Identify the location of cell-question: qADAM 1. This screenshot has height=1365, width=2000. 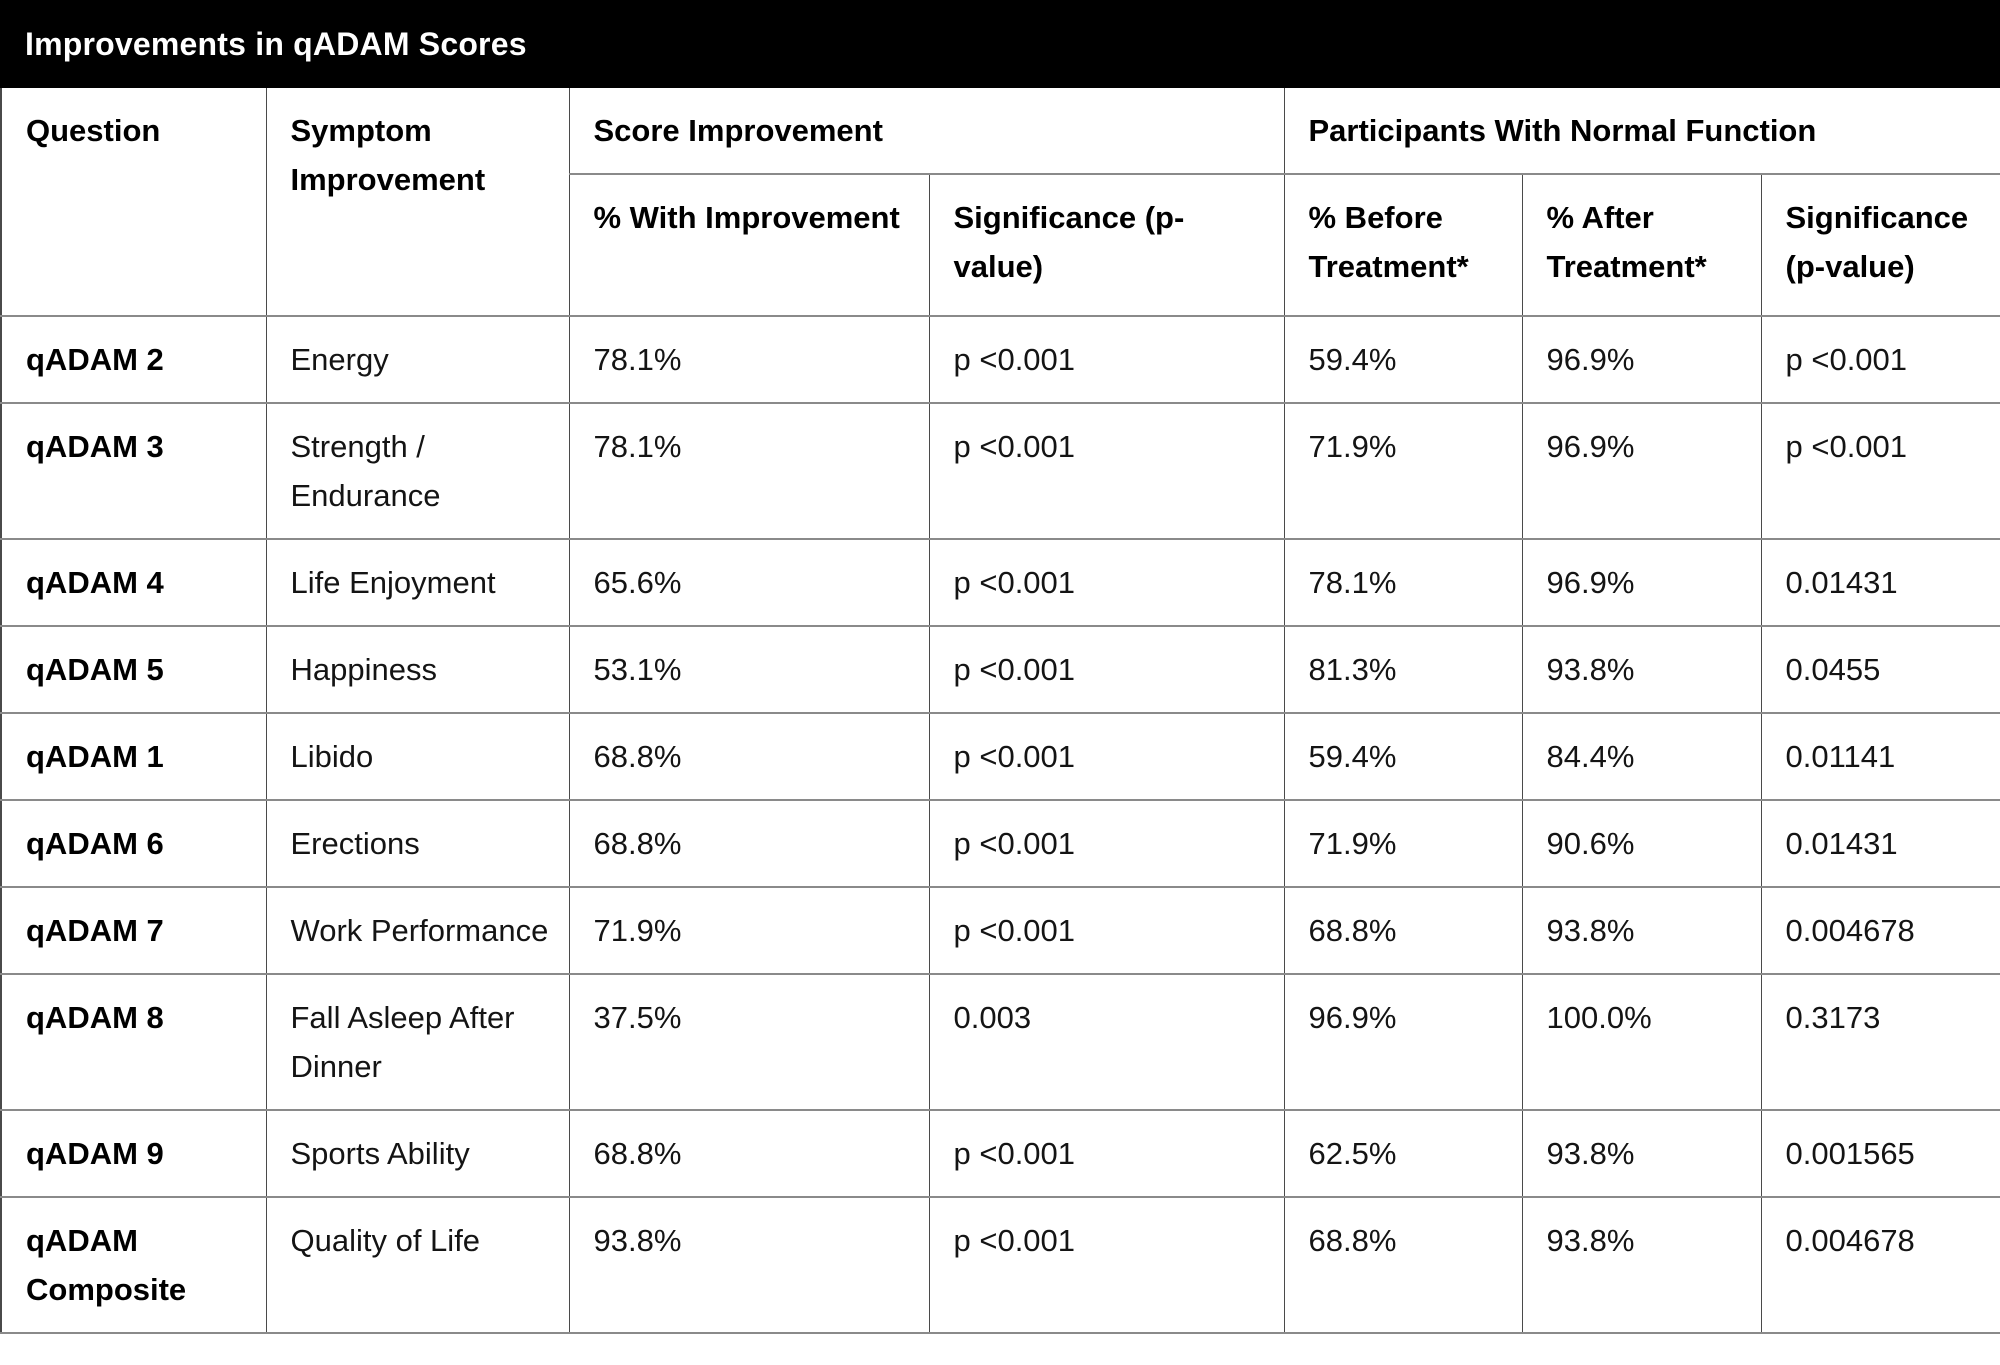
(133, 756).